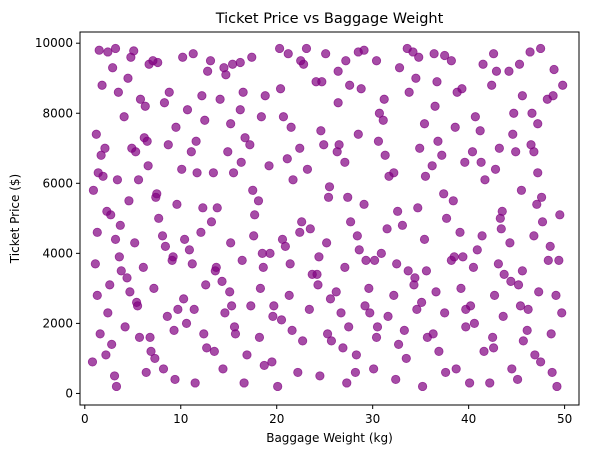 The height and width of the screenshot is (455, 589). Describe the element at coordinates (468, 419) in the screenshot. I see `x-tick-label: 40` at that location.